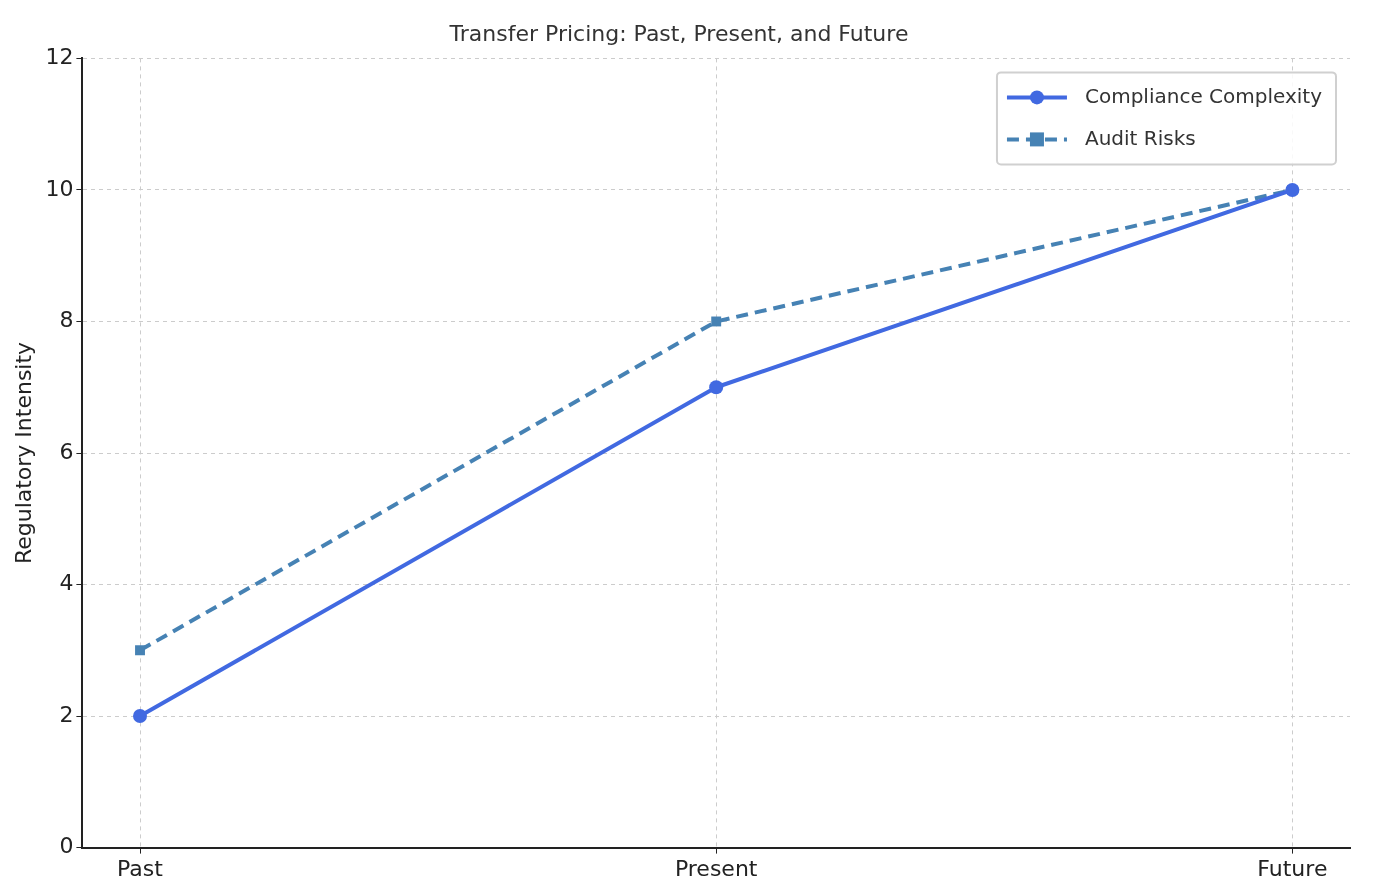 This screenshot has width=1376, height=895. I want to click on x-tick-label: Present, so click(716, 868).